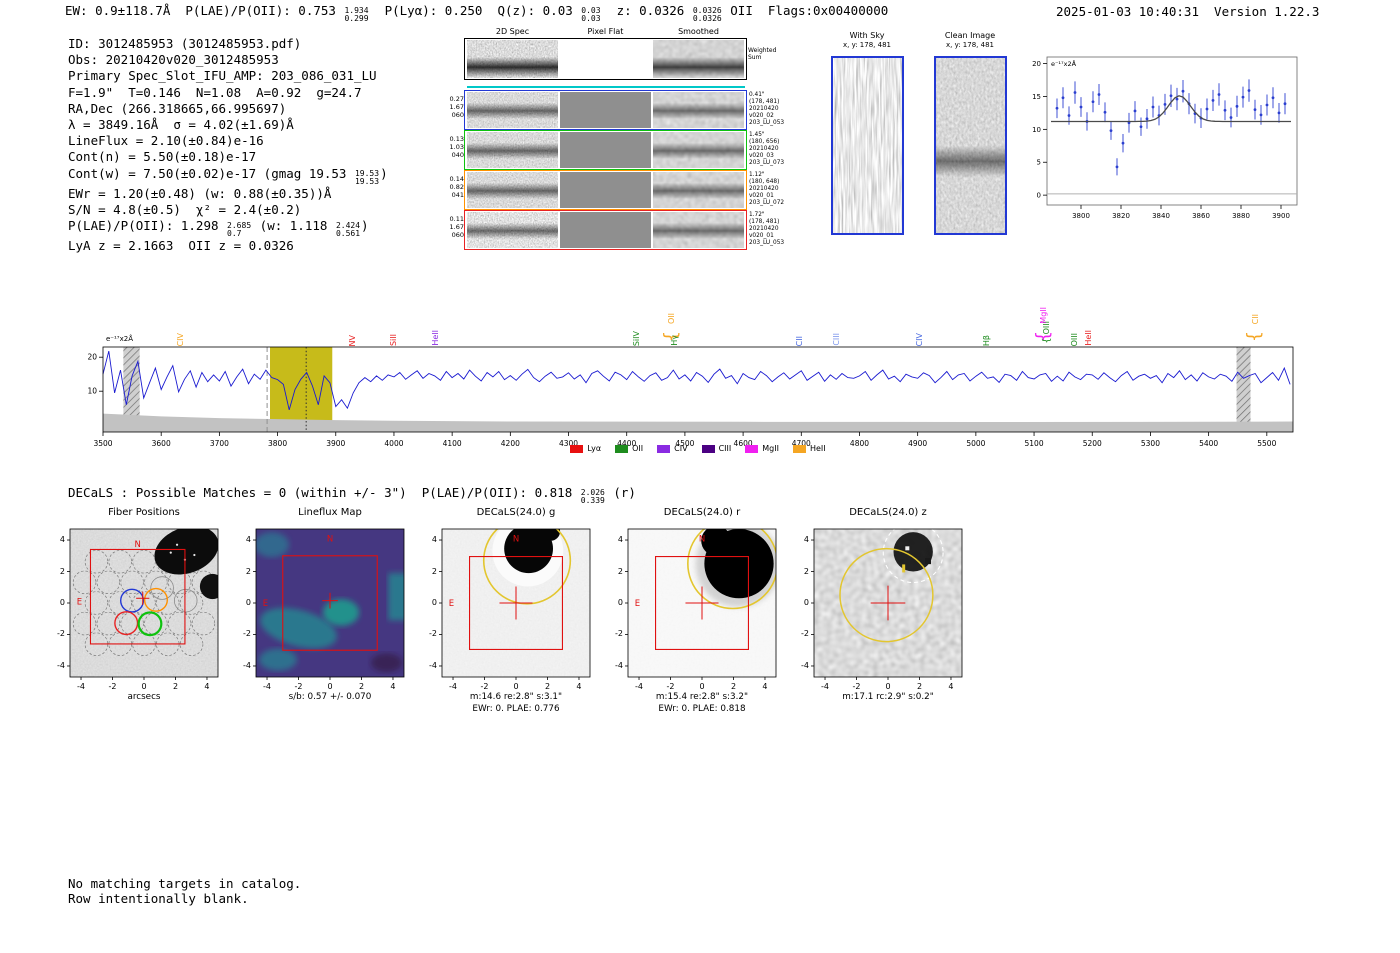 The height and width of the screenshot is (953, 1400). What do you see at coordinates (970, 145) in the screenshot?
I see `clean-image-border` at bounding box center [970, 145].